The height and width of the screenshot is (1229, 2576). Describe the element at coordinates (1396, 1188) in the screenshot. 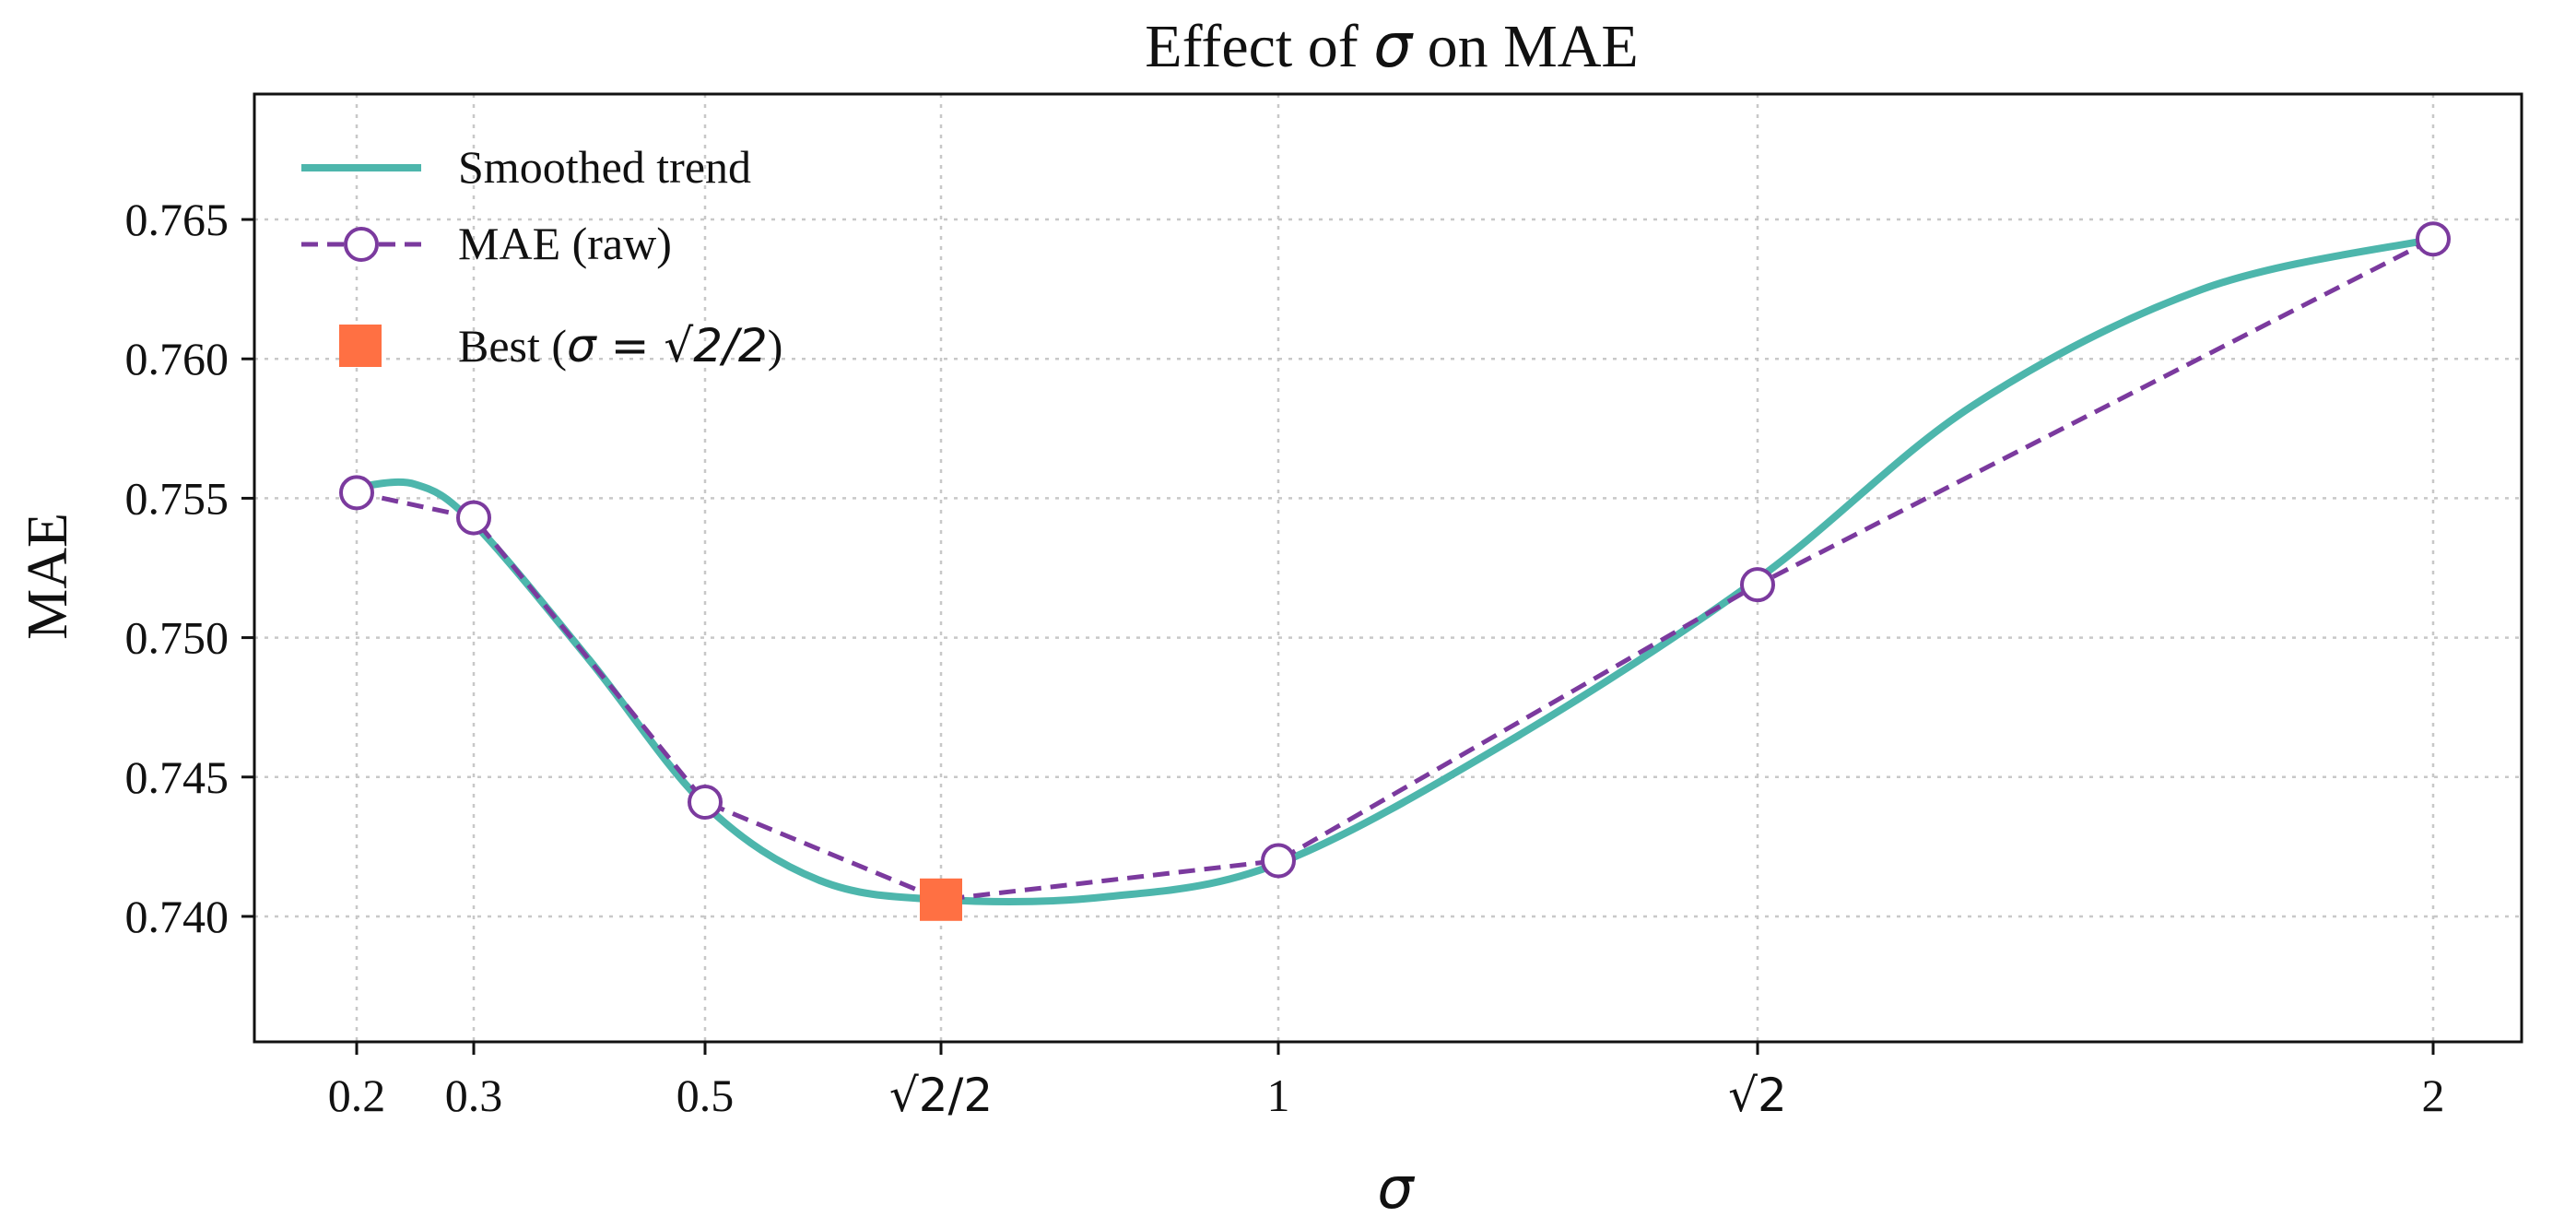

I see `x-axis-label: σ` at that location.